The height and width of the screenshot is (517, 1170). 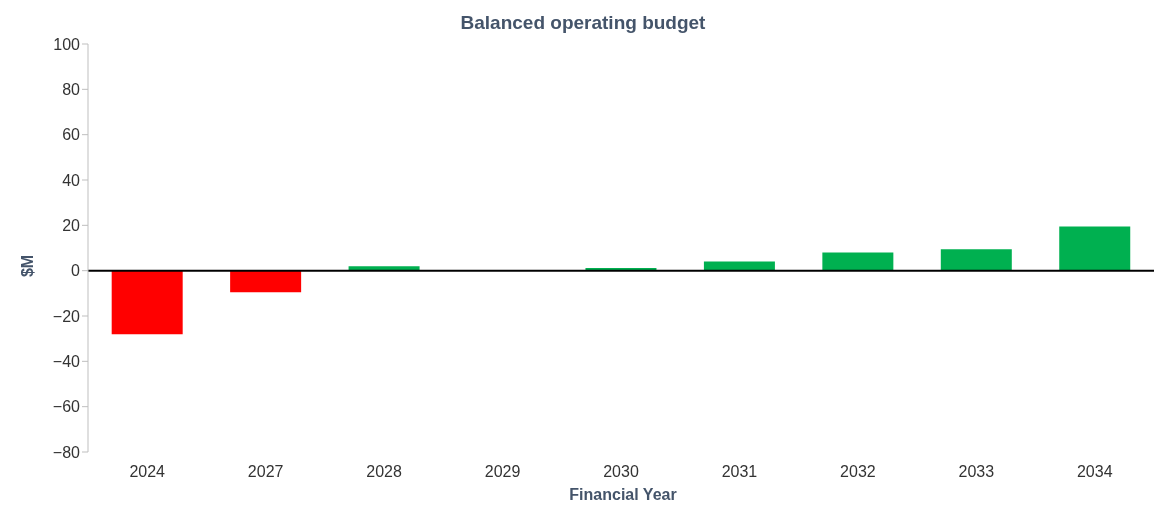 What do you see at coordinates (384, 472) in the screenshot?
I see `x-tick-label: 2028` at bounding box center [384, 472].